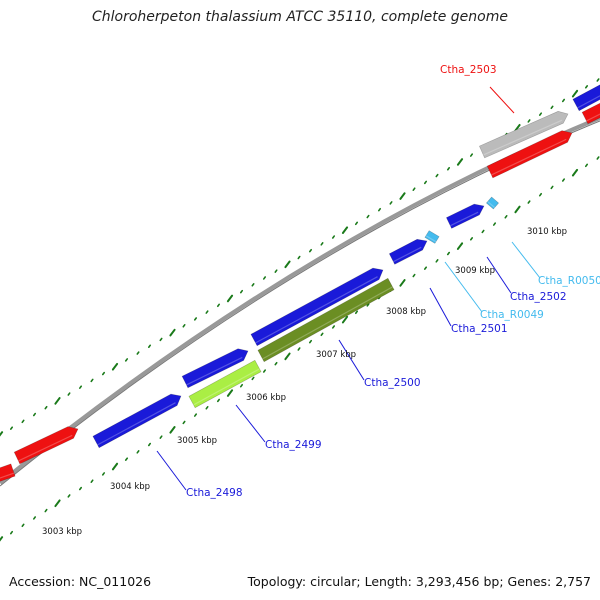 This screenshot has width=600, height=600. What do you see at coordinates (547, 232) in the screenshot?
I see `scale-label: 3010 kbp` at bounding box center [547, 232].